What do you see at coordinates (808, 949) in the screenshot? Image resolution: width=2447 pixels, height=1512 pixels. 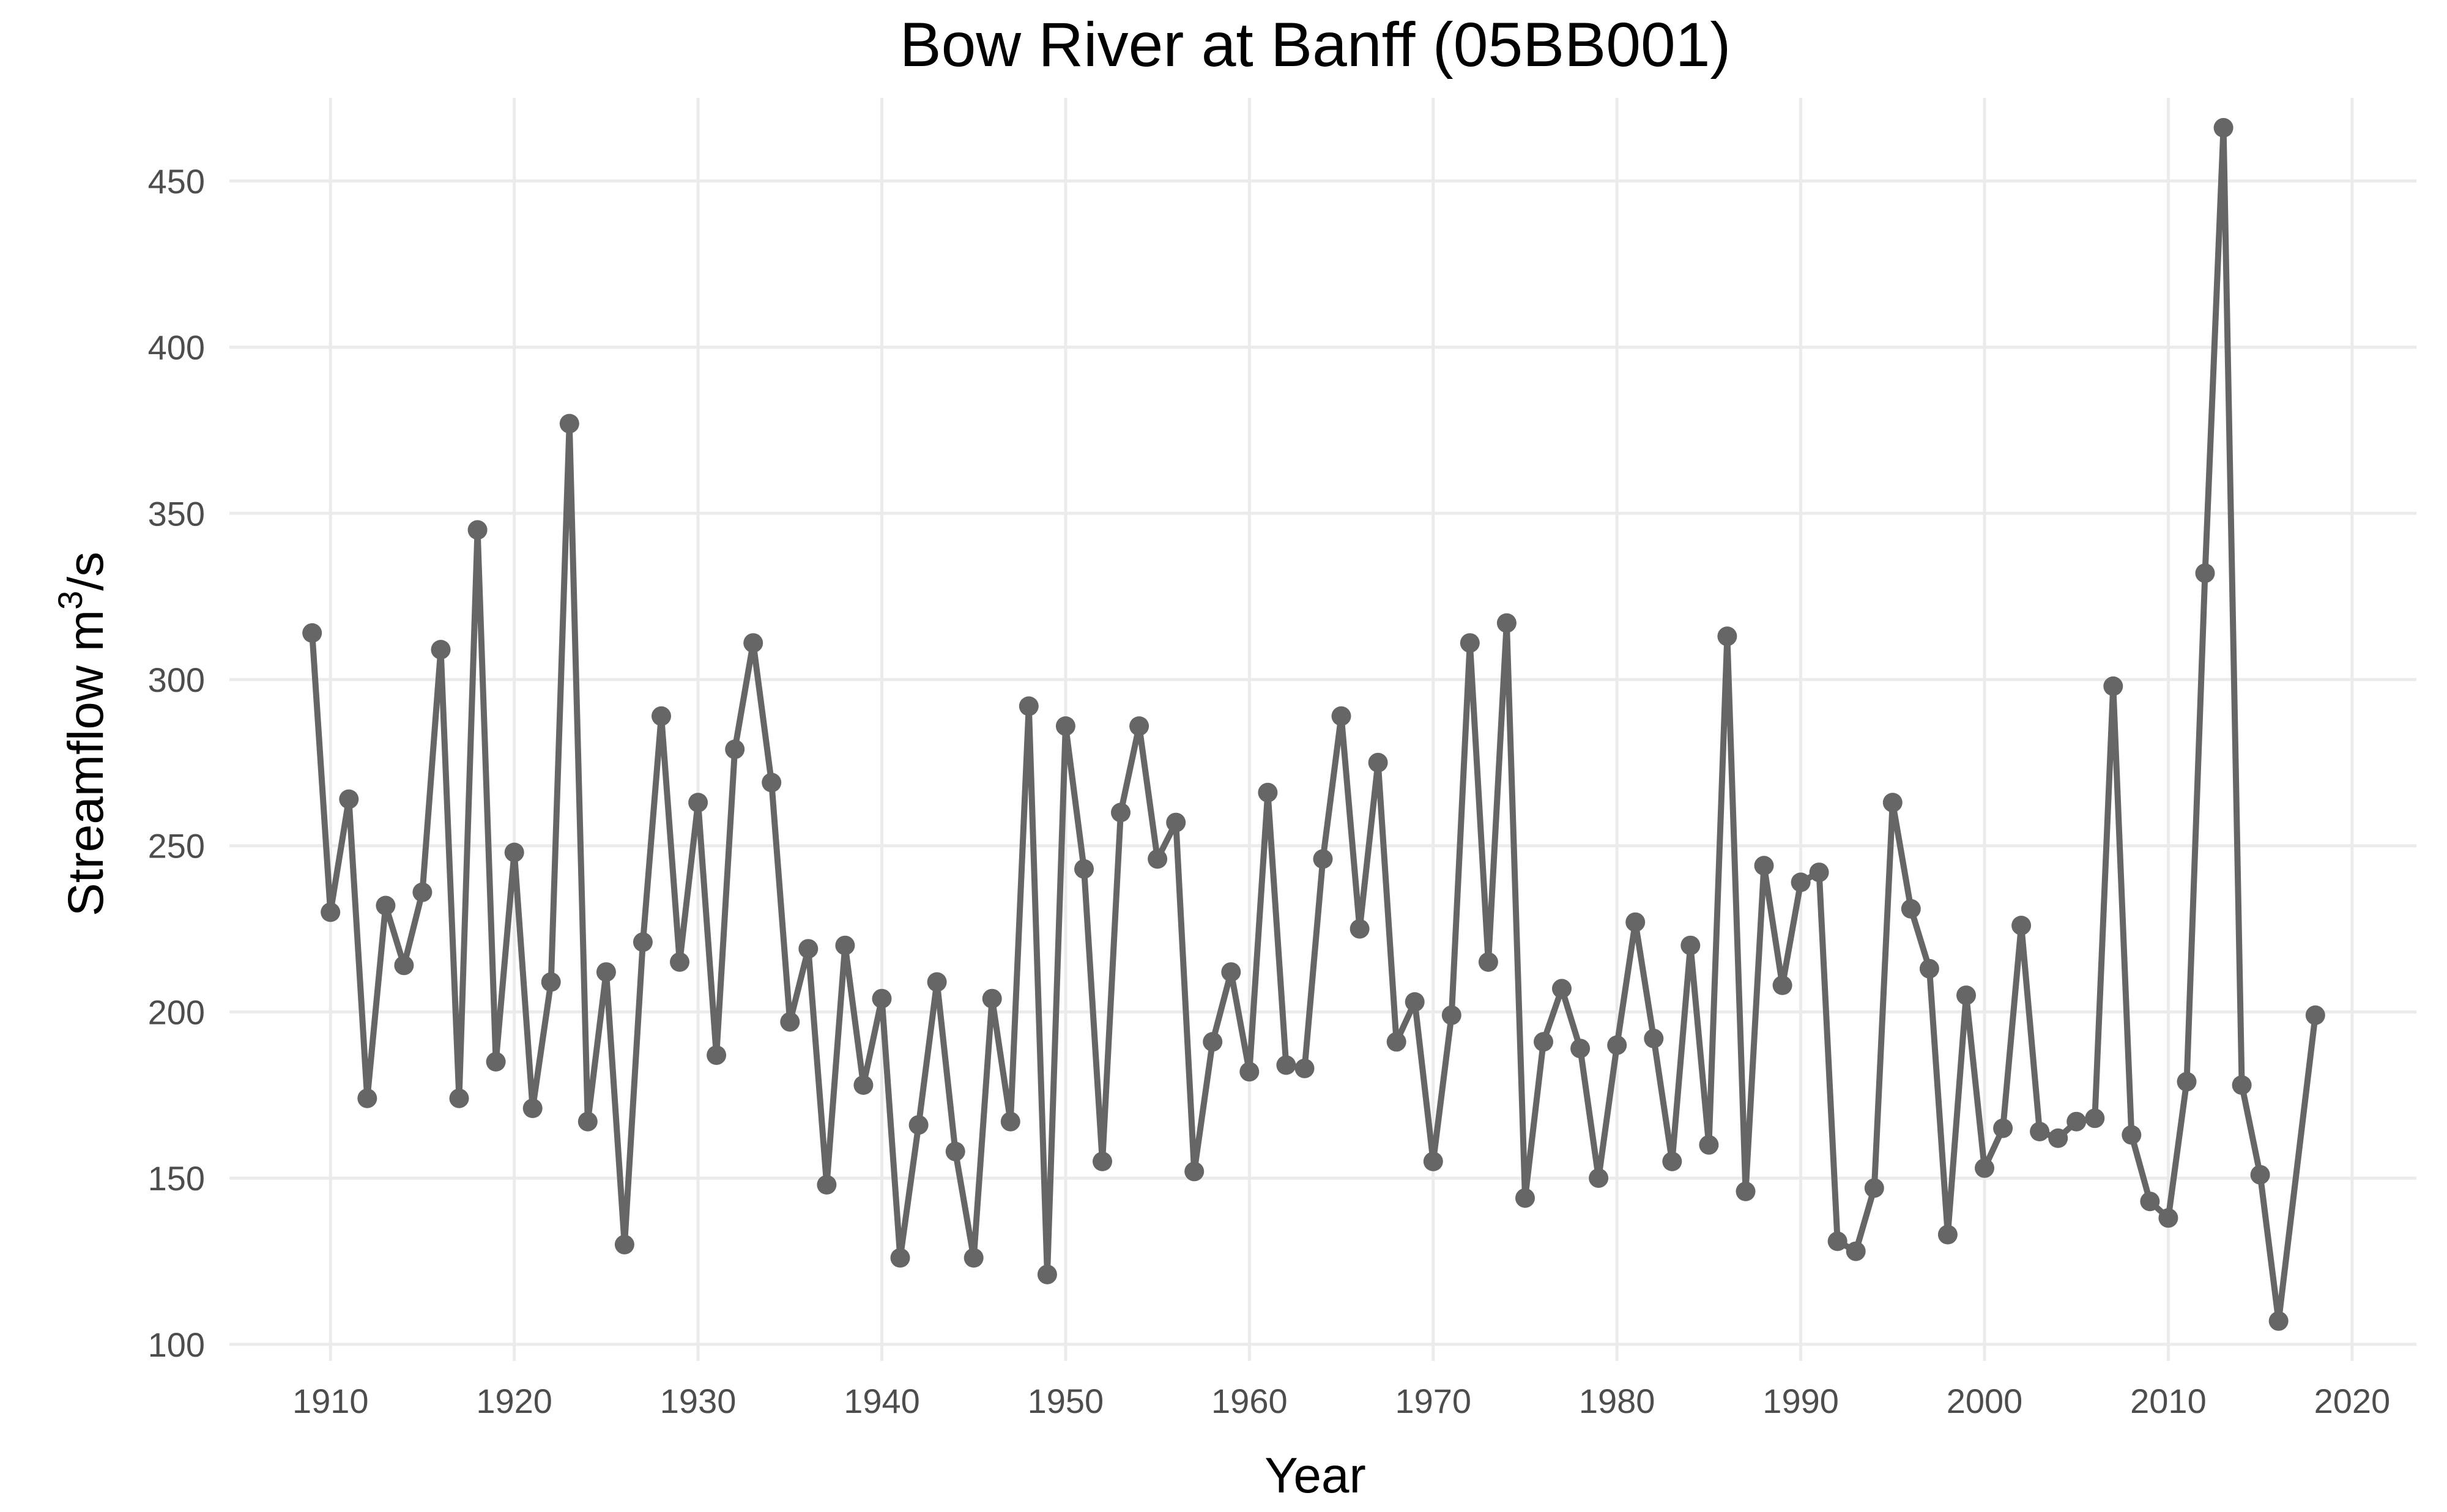 I see `data-point-1936` at bounding box center [808, 949].